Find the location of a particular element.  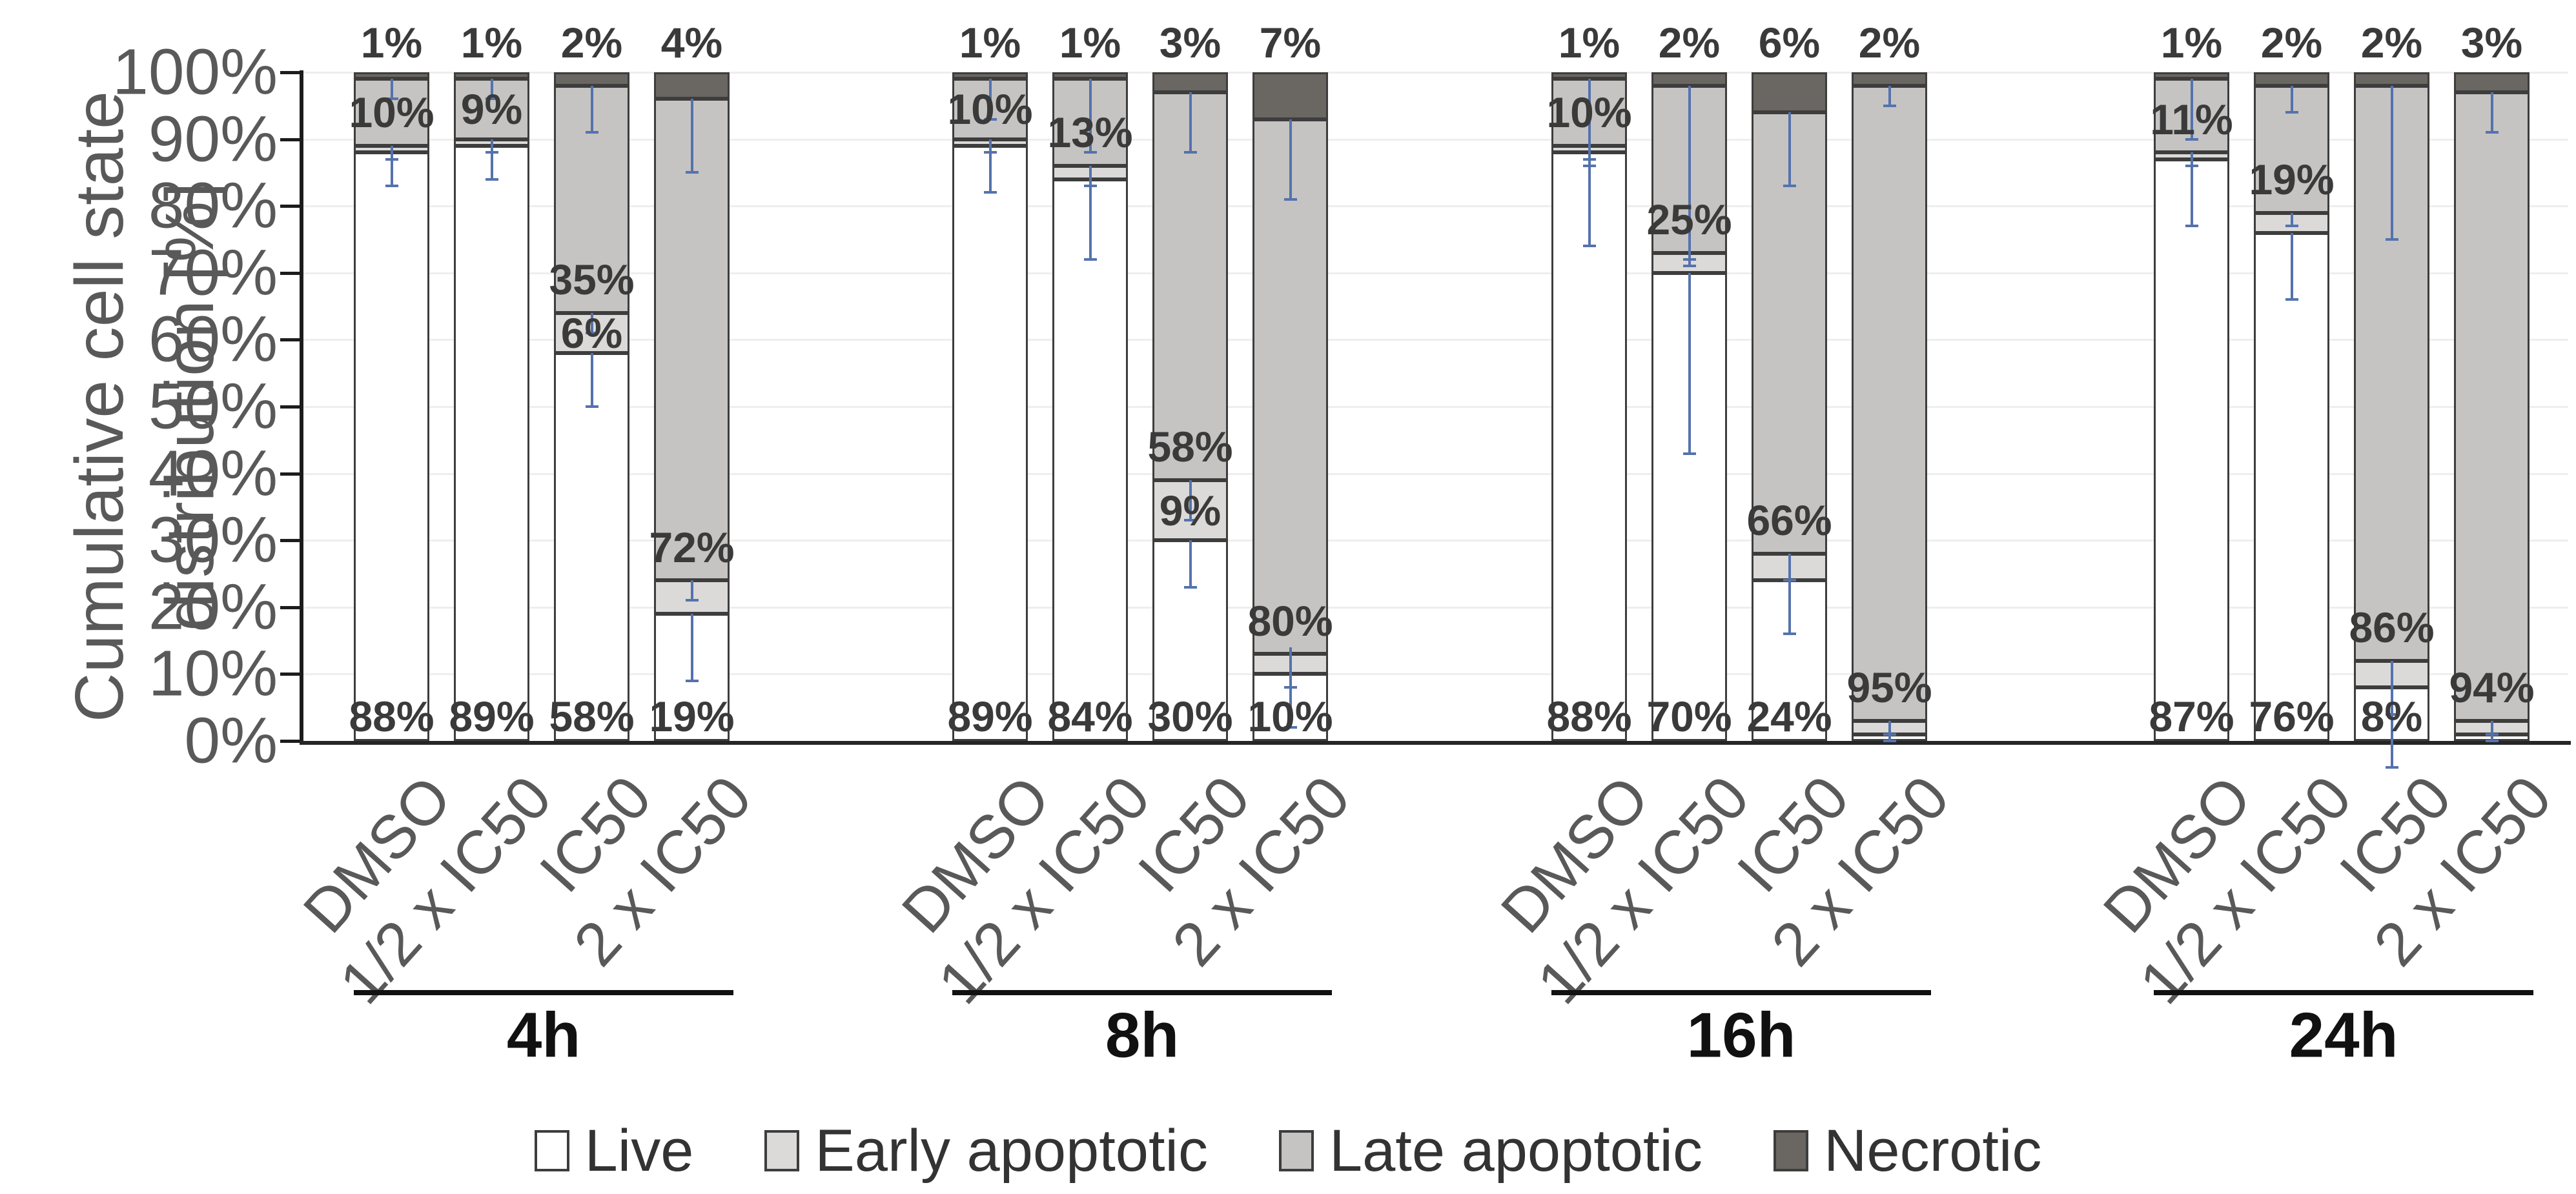

legend-swatch-live is located at coordinates (551, 1150).